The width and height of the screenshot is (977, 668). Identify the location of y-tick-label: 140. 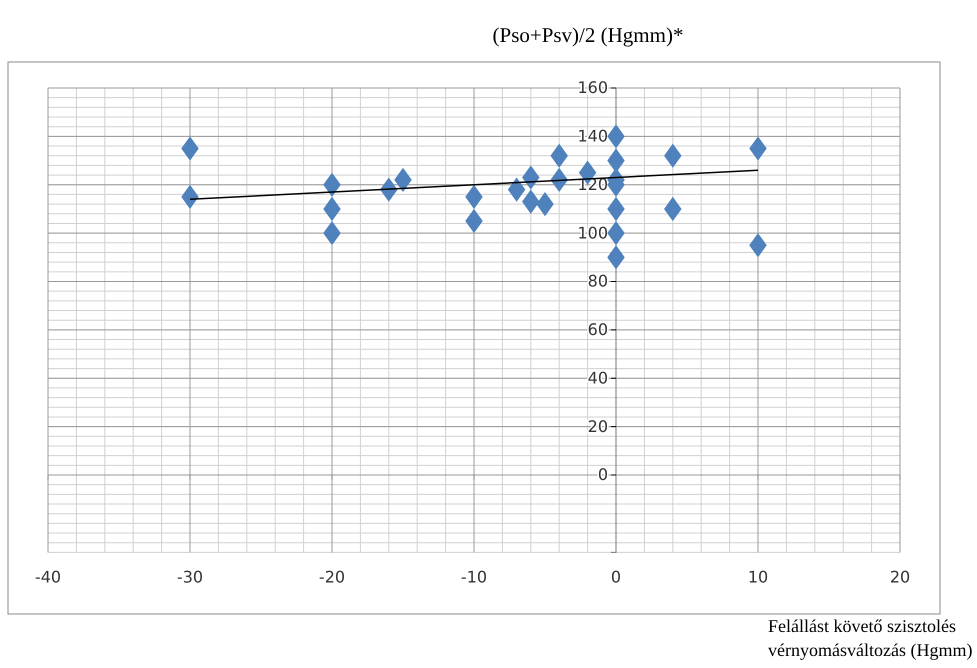
(592, 136).